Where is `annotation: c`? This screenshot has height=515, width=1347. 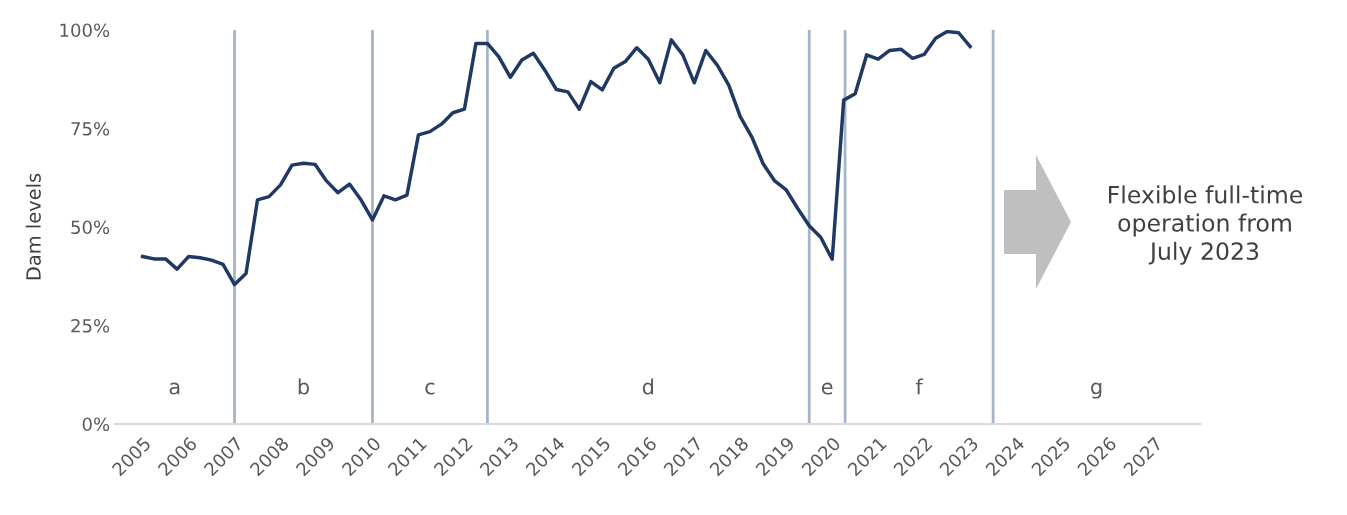 annotation: c is located at coordinates (430, 388).